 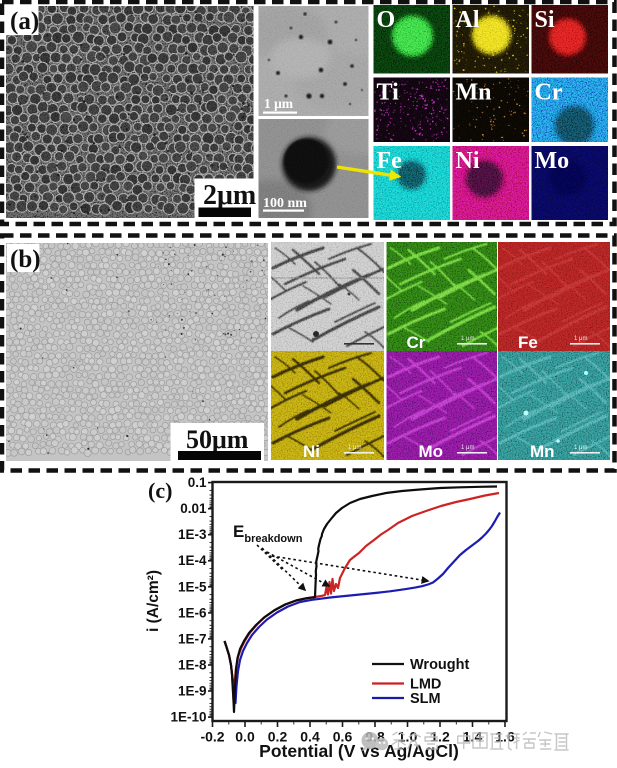 What do you see at coordinates (153, 601) in the screenshot?
I see `svg-text: i (A/cm²)` at bounding box center [153, 601].